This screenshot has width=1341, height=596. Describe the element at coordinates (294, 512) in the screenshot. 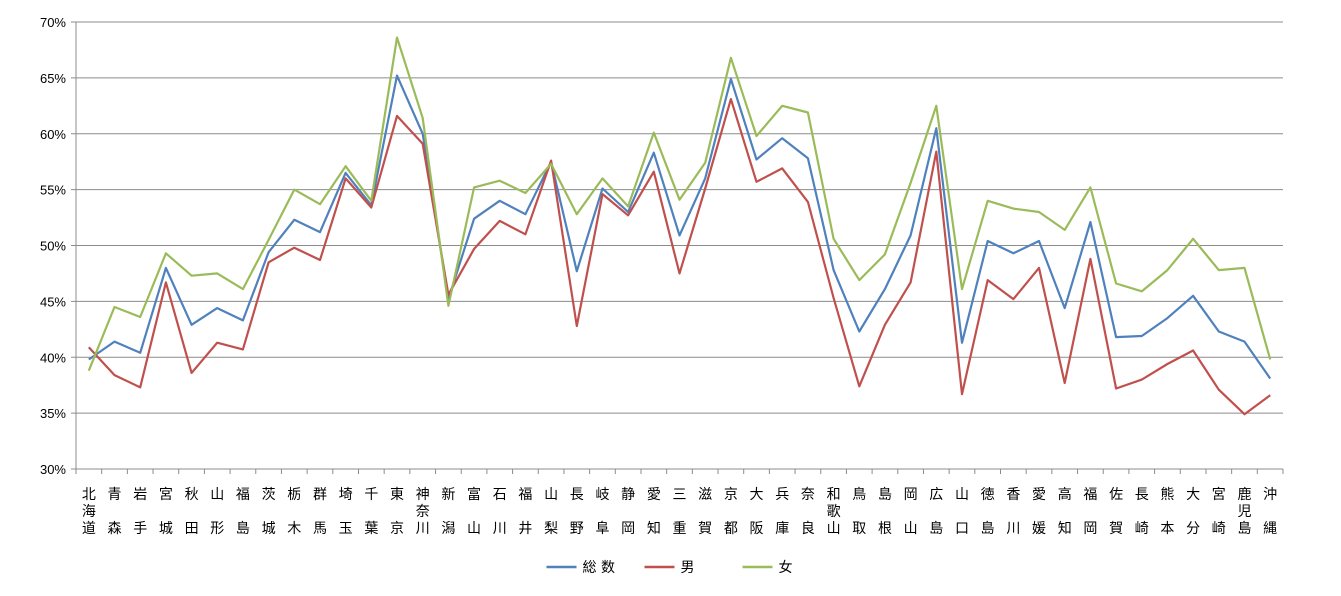

I see `x-tick-label: 栃木` at that location.